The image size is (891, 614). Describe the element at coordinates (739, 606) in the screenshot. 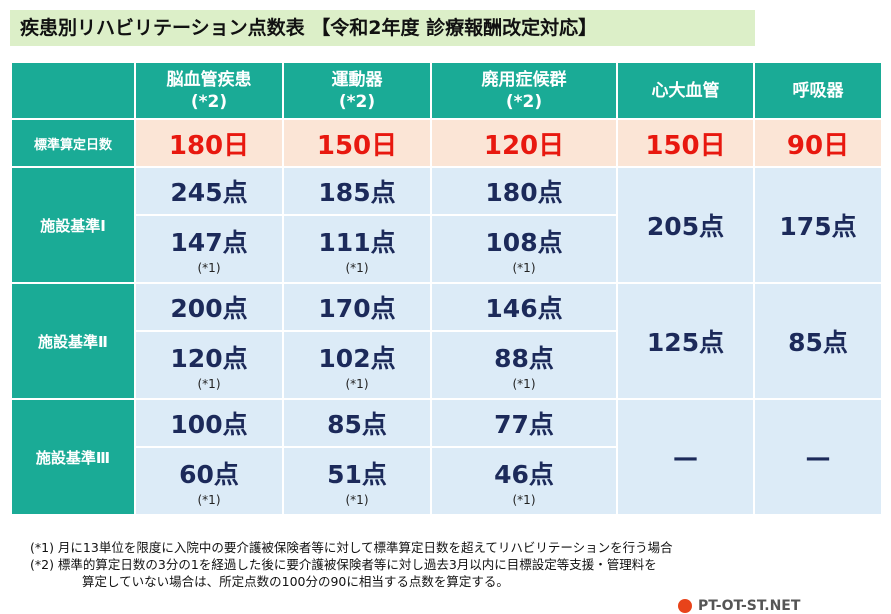

I see `site-logo: PT-OT-ST.NET` at that location.